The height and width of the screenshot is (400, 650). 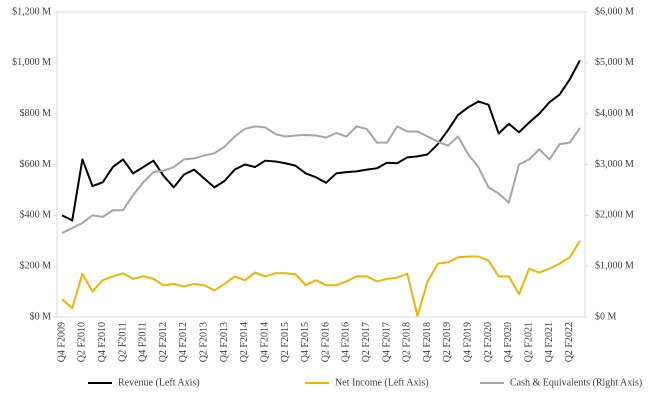 I want to click on y2-tick-label: $2,000 M, so click(x=614, y=215).